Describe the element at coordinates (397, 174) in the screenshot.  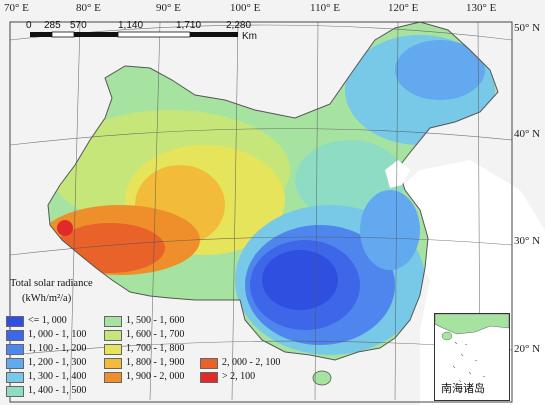
I see `bohai-sea` at that location.